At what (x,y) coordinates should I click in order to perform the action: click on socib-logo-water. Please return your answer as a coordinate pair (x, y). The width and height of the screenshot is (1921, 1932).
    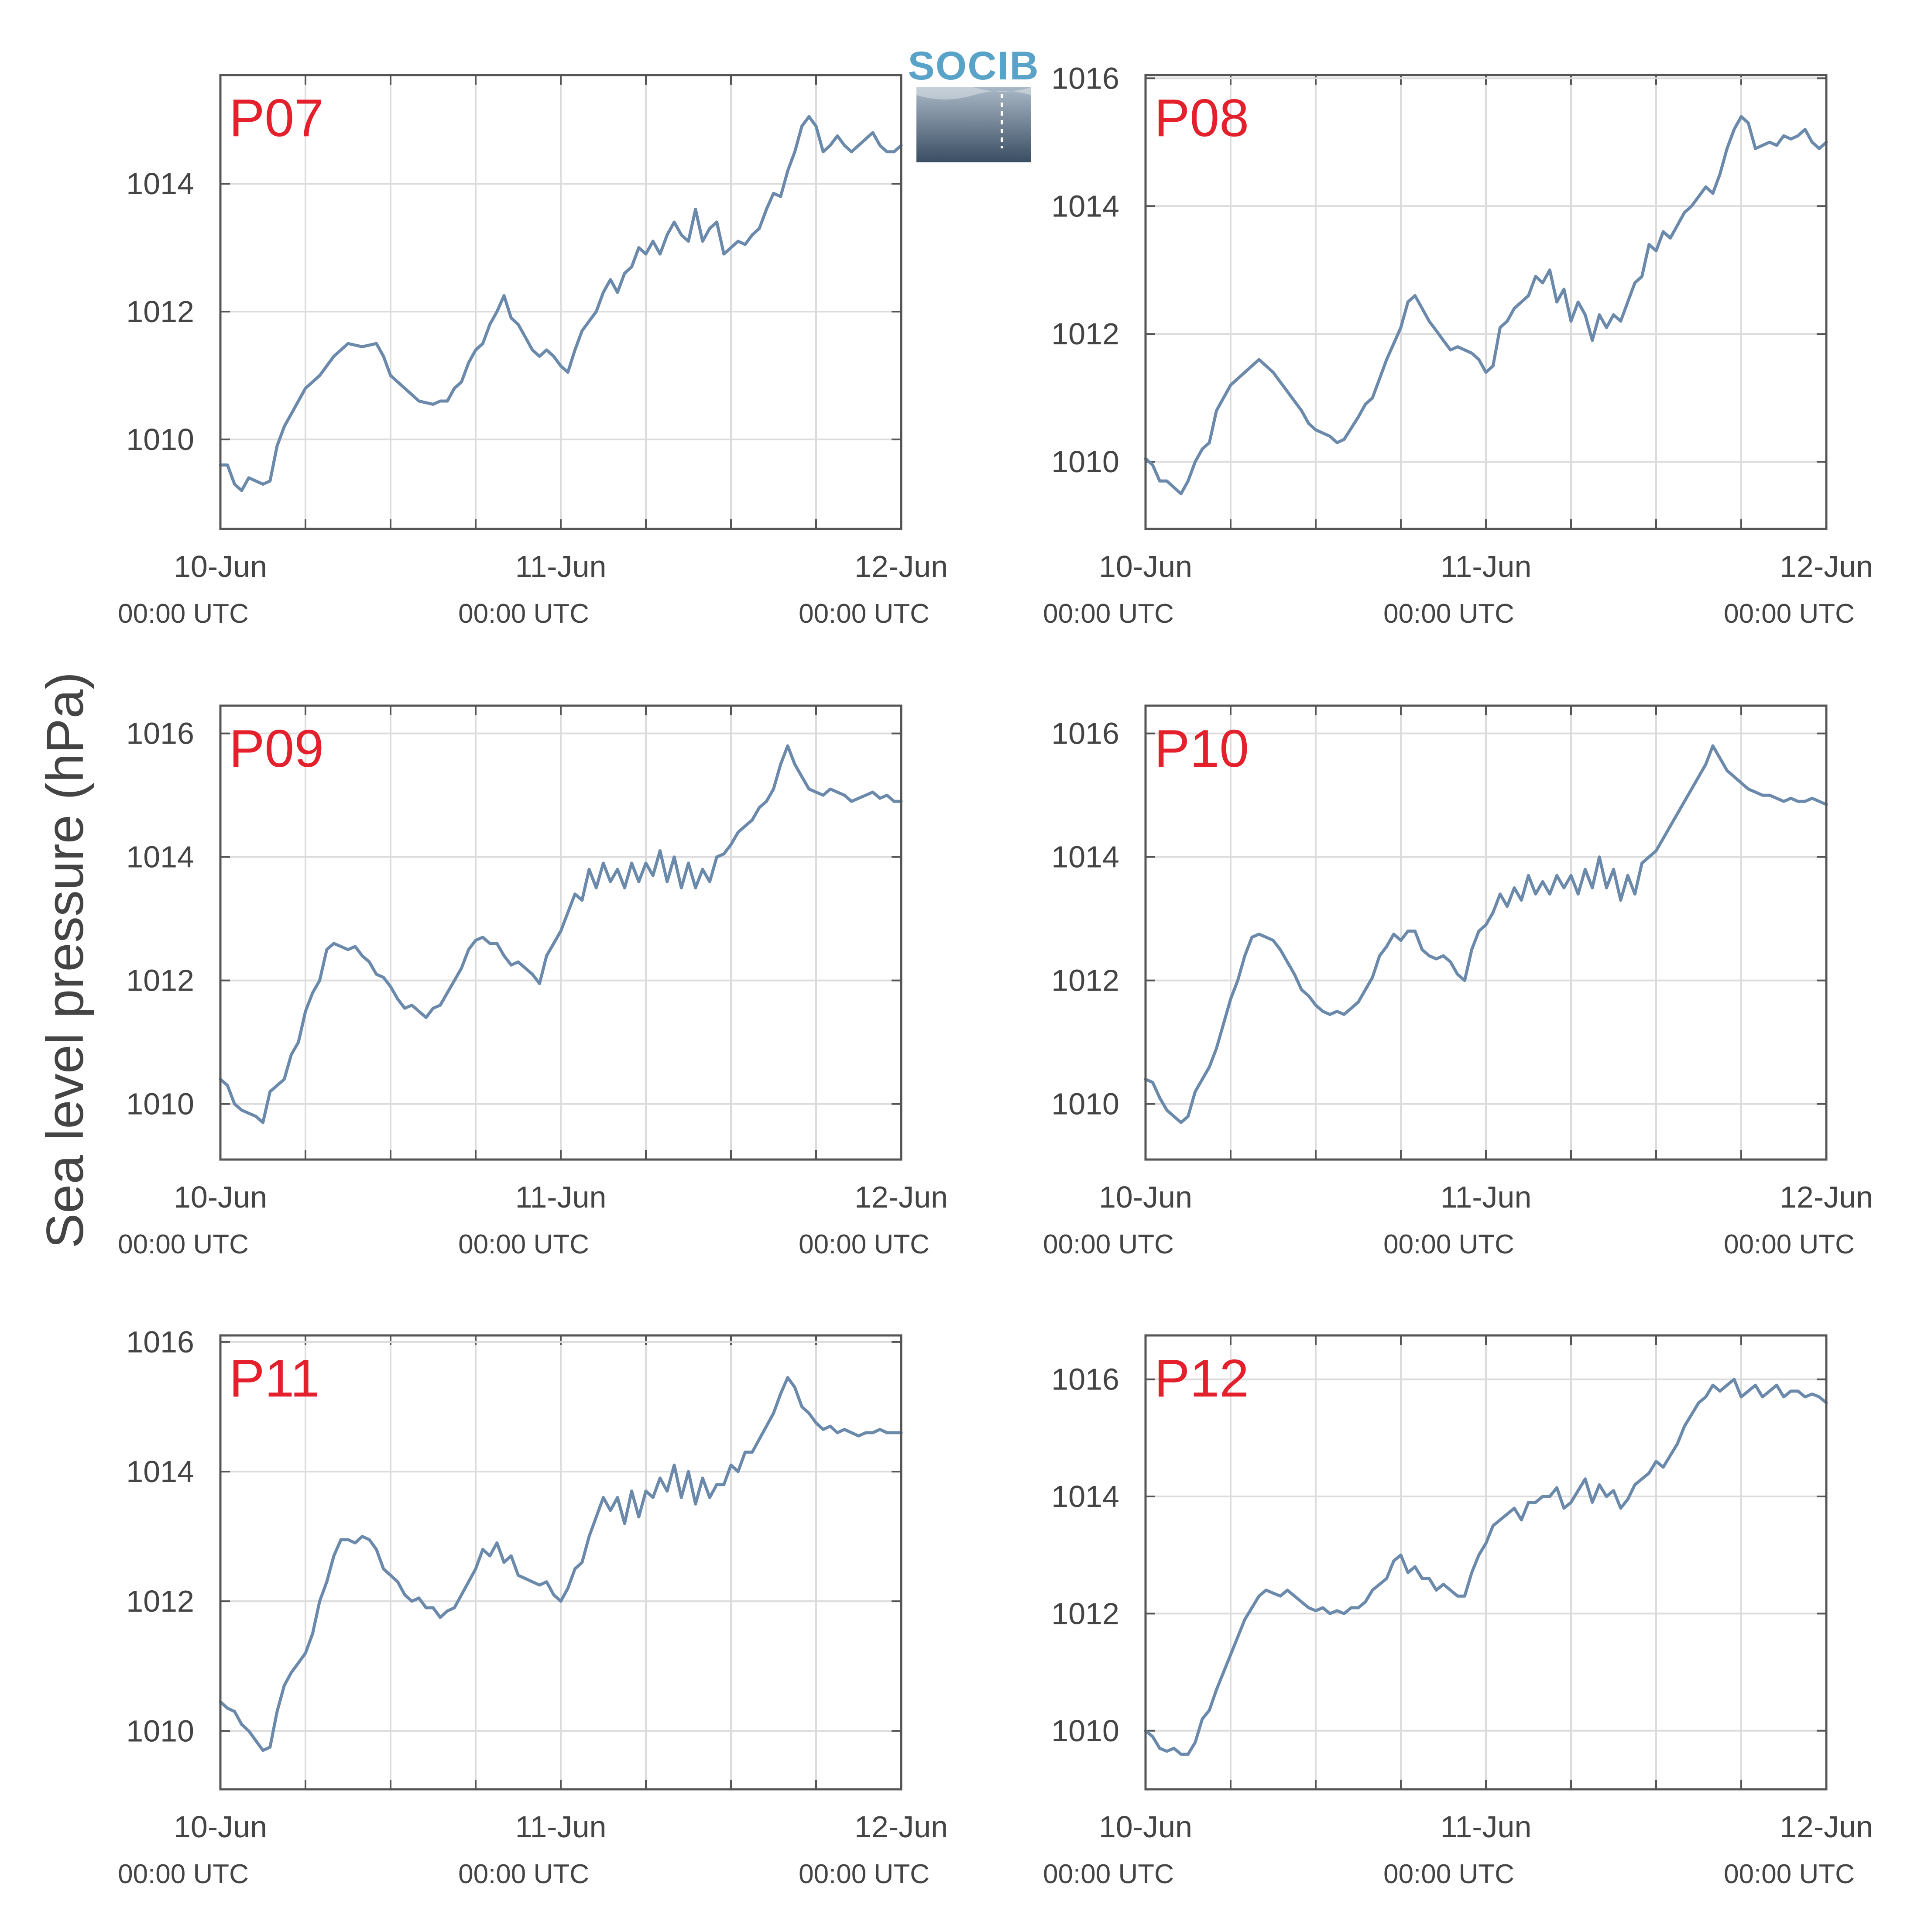
    Looking at the image, I should click on (974, 124).